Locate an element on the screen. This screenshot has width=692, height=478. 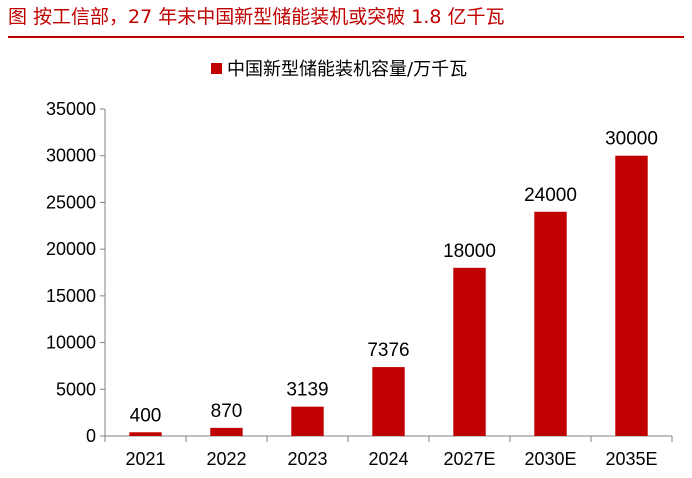
y-tick-label: 25000 is located at coordinates (71, 202).